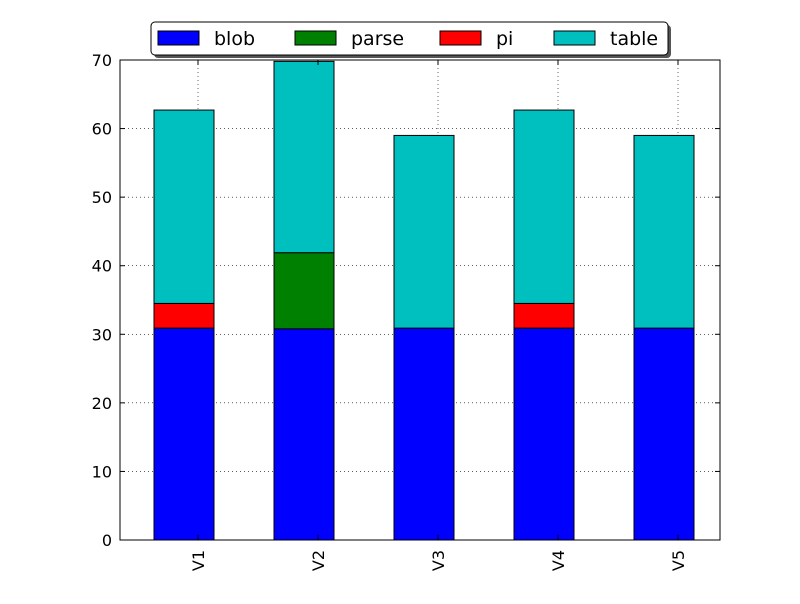 This screenshot has width=800, height=604. I want to click on bar-table-V3, so click(424, 231).